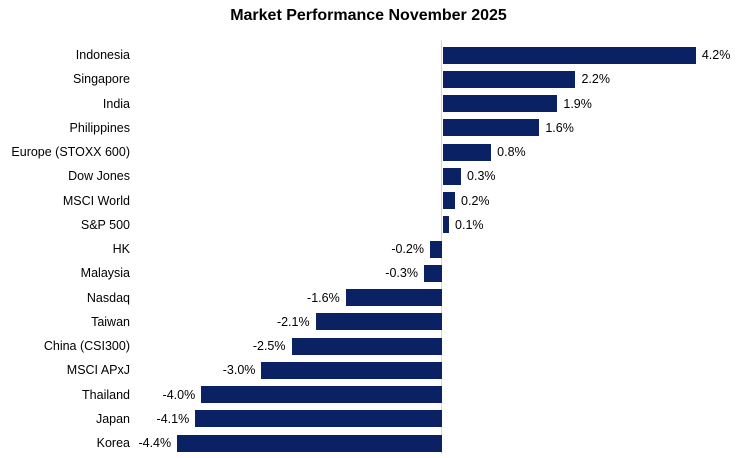 The image size is (737, 458). Describe the element at coordinates (368, 15) in the screenshot. I see `chart-title: Market Performance November 2025` at that location.